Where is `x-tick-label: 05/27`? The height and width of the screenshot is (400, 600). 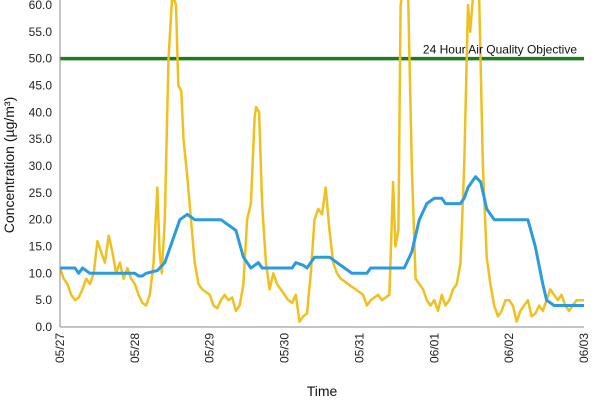 x-tick-label: 05/27 is located at coordinates (60, 348).